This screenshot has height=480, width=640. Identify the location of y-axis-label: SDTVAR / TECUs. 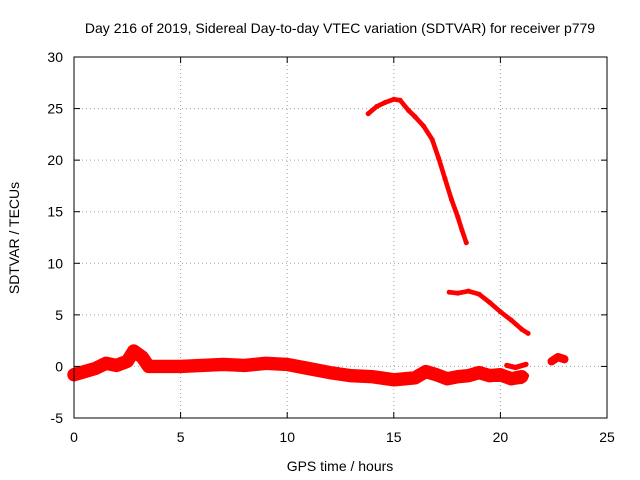
(14, 238).